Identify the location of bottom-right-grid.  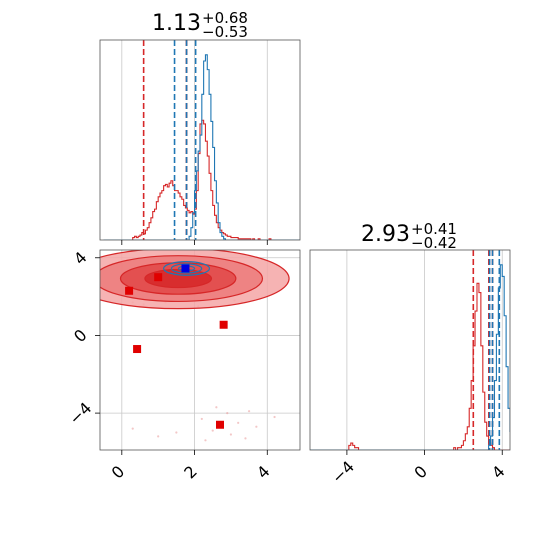
(424, 350).